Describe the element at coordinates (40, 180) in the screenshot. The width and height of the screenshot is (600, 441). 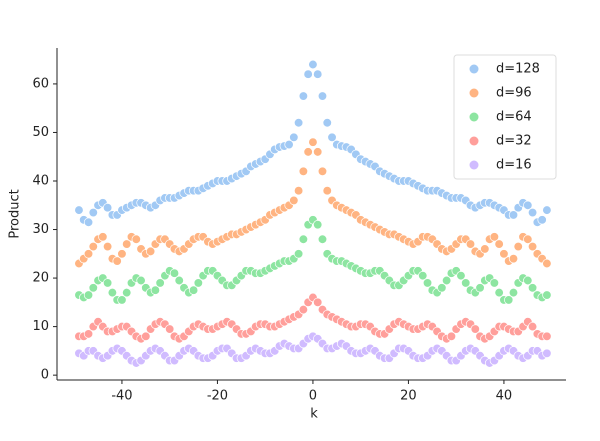
I see `y-tick-label: 40` at that location.